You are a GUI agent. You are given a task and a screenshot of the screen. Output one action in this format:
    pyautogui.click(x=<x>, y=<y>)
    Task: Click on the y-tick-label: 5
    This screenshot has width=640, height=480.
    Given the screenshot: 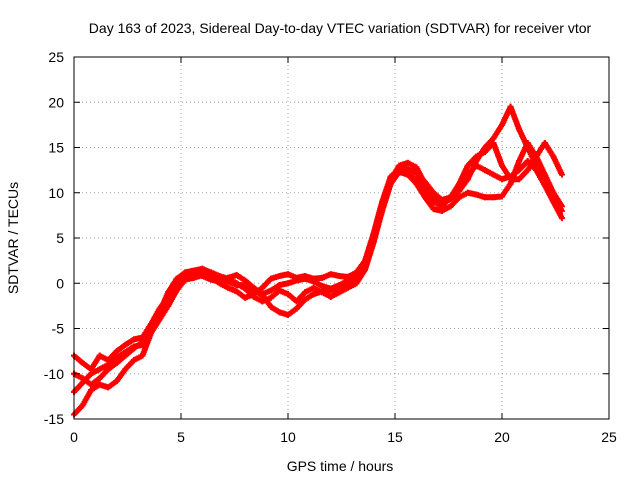 What is the action you would take?
    pyautogui.click(x=60, y=238)
    